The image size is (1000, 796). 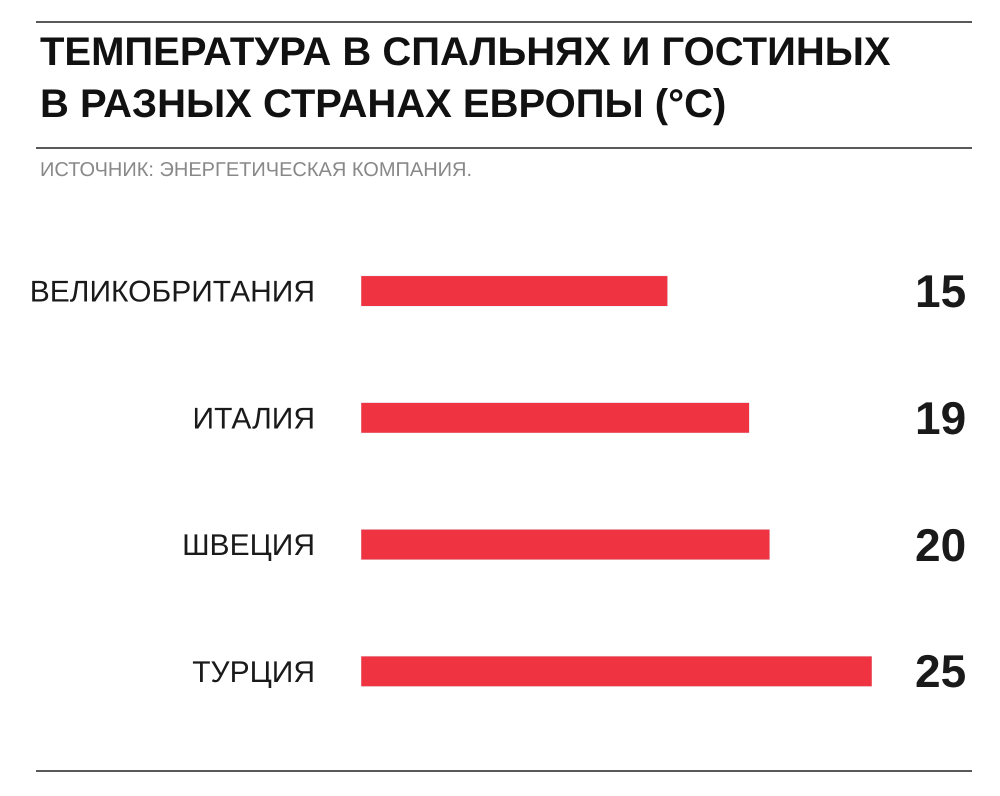 I want to click on data-label: 15, so click(x=940, y=291).